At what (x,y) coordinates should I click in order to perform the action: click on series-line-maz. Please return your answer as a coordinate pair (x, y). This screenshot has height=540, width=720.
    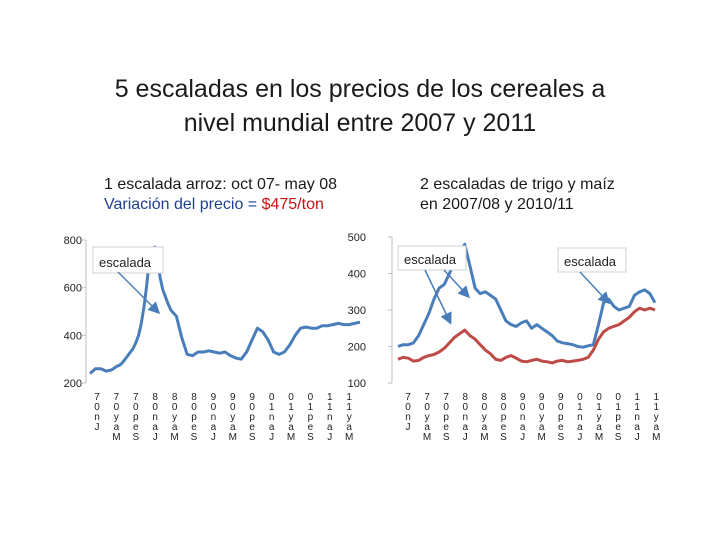
    Looking at the image, I should click on (526, 335).